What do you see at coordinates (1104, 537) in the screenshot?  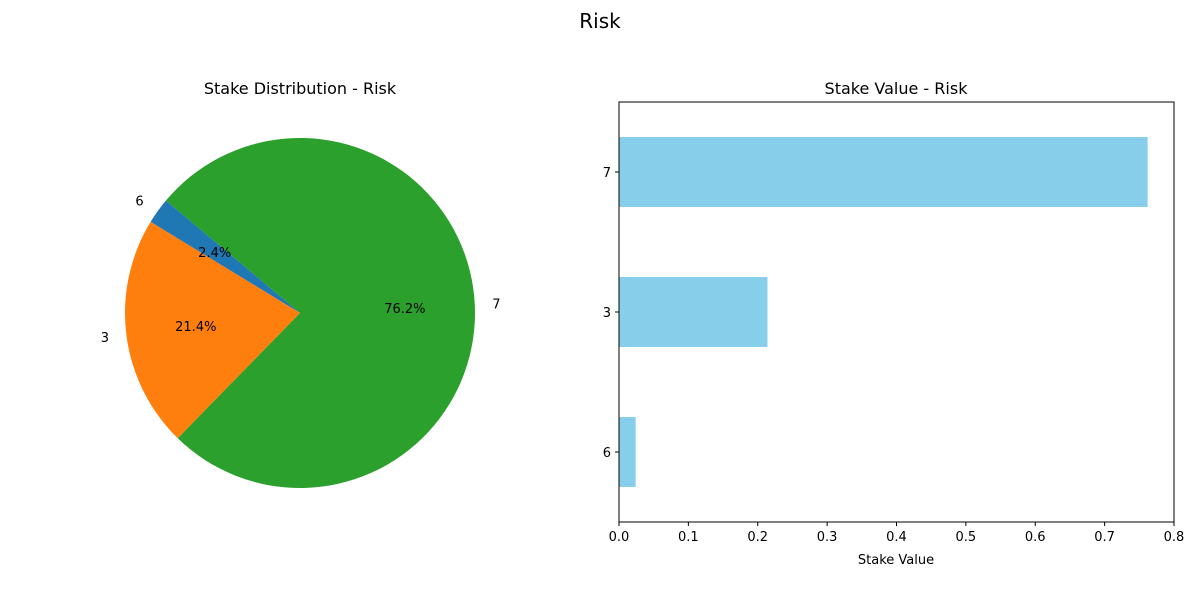 I see `bar-x-tick-label-0.7: 0.7` at bounding box center [1104, 537].